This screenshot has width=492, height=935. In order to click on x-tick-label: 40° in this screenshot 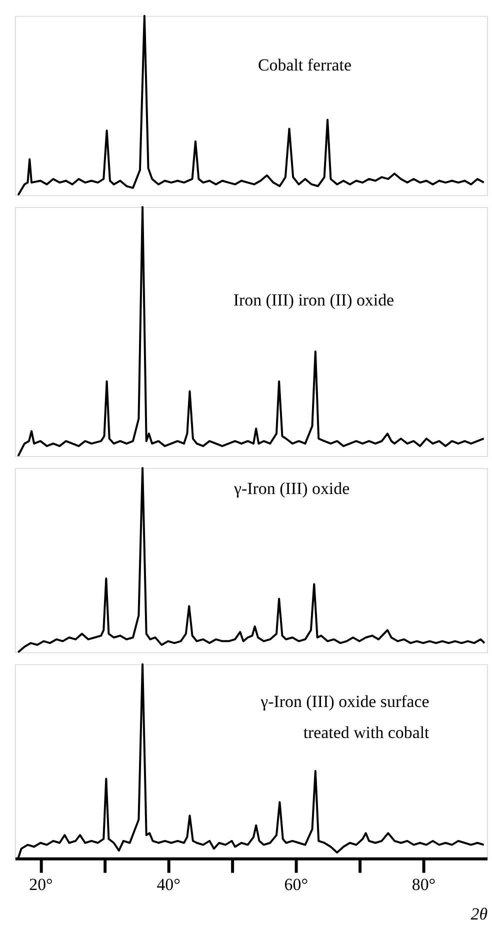, I will do `click(168, 884)`.